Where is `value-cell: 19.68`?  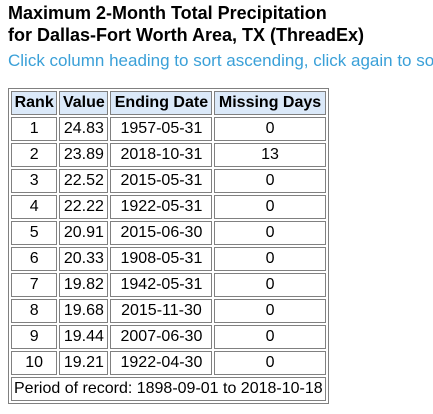 value-cell: 19.68 is located at coordinates (84, 311).